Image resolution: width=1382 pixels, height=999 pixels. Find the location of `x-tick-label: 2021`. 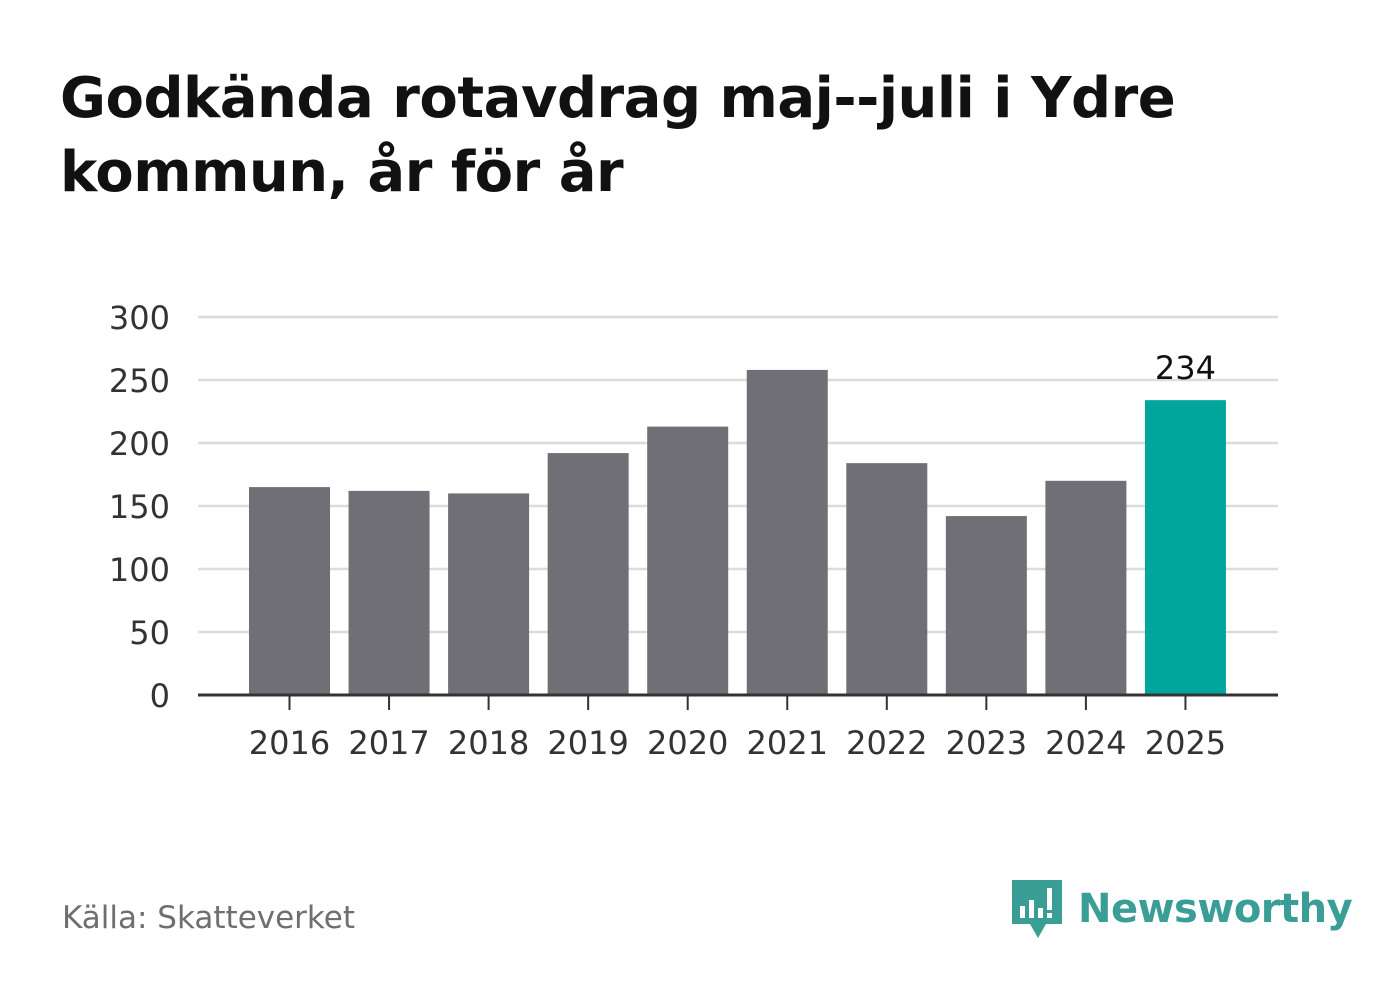

x-tick-label: 2021 is located at coordinates (787, 743).